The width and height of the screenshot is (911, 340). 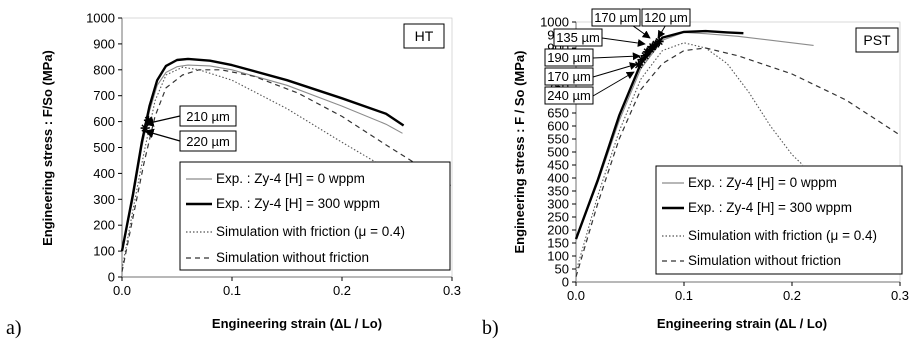 I want to click on panel-b-annotation-135: 135 µm, so click(x=578, y=37).